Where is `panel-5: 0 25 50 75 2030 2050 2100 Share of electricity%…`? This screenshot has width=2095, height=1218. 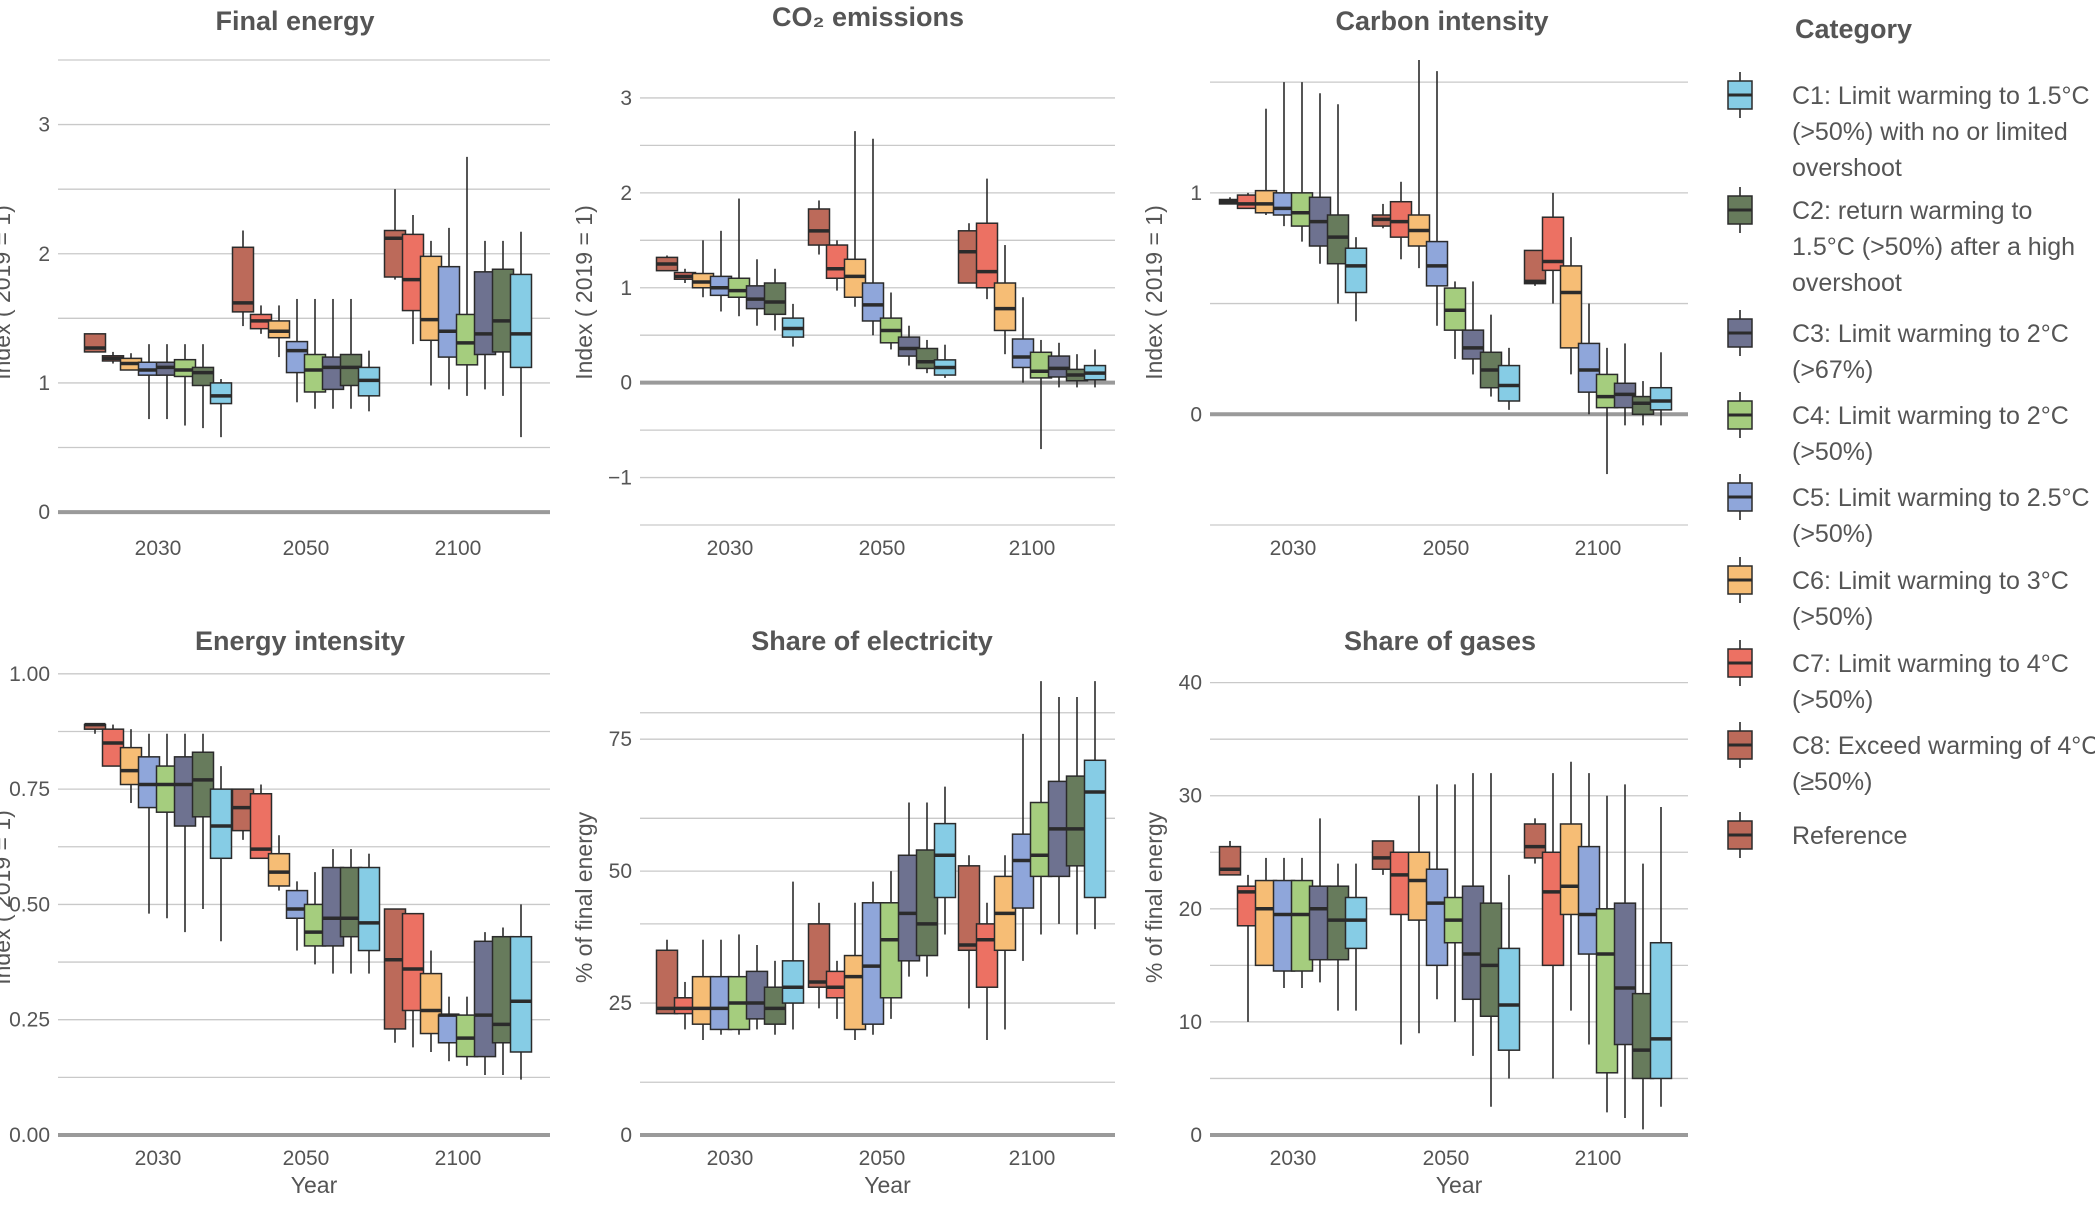 panel-5: 0 25 50 75 2030 2050 2100 Share of electricity%… is located at coordinates (843, 912).